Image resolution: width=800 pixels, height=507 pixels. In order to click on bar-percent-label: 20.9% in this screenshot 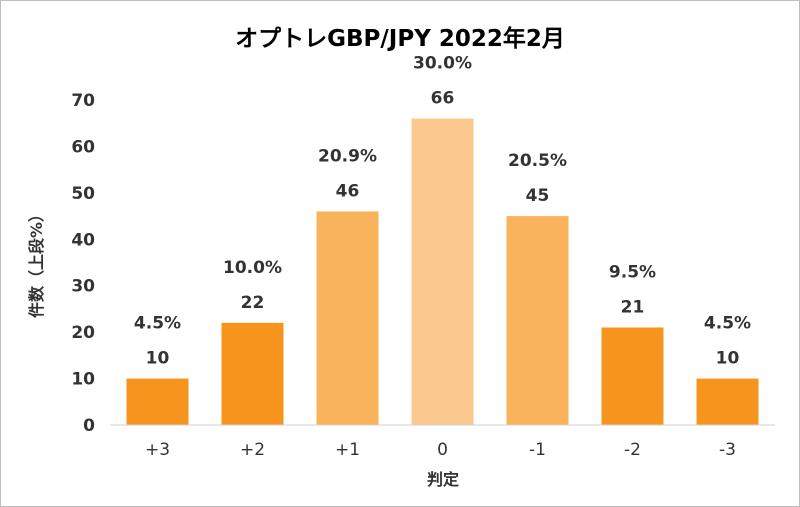, I will do `click(347, 156)`.